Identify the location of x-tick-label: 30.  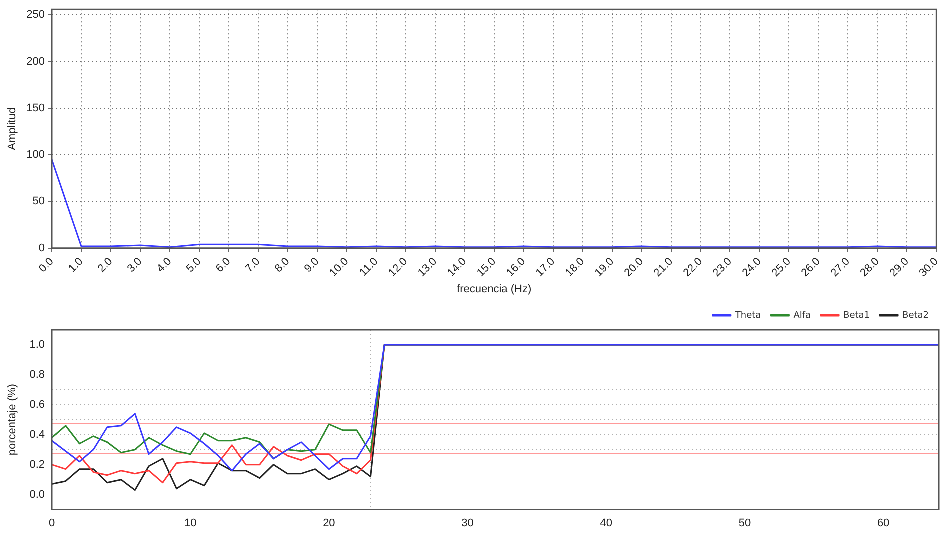
(468, 523).